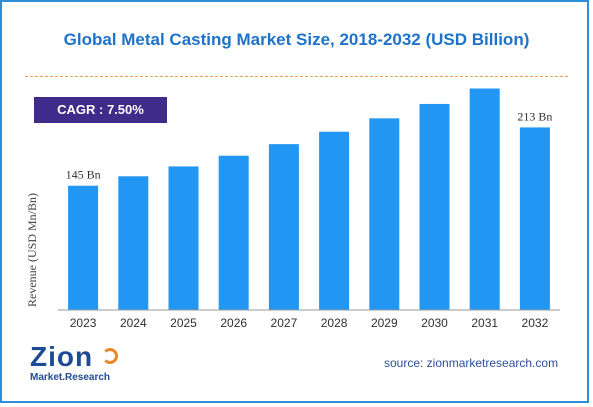  What do you see at coordinates (183, 323) in the screenshot?
I see `x-tick-2025: 2025` at bounding box center [183, 323].